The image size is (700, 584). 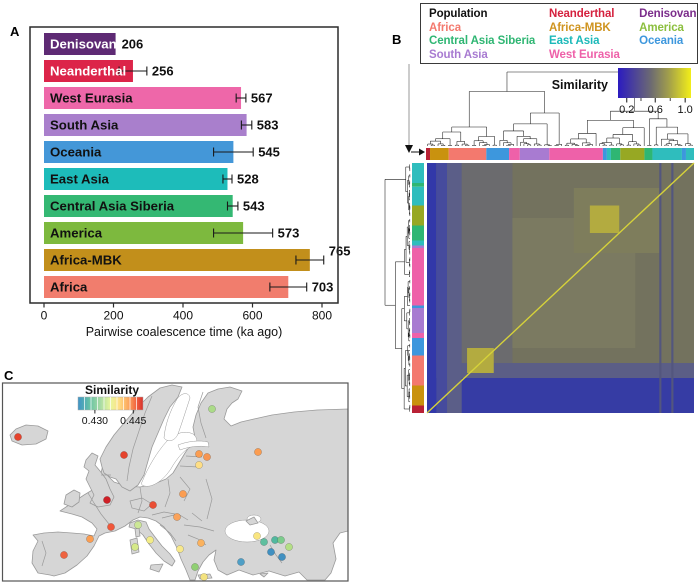 I want to click on map-points, so click(x=153, y=493).